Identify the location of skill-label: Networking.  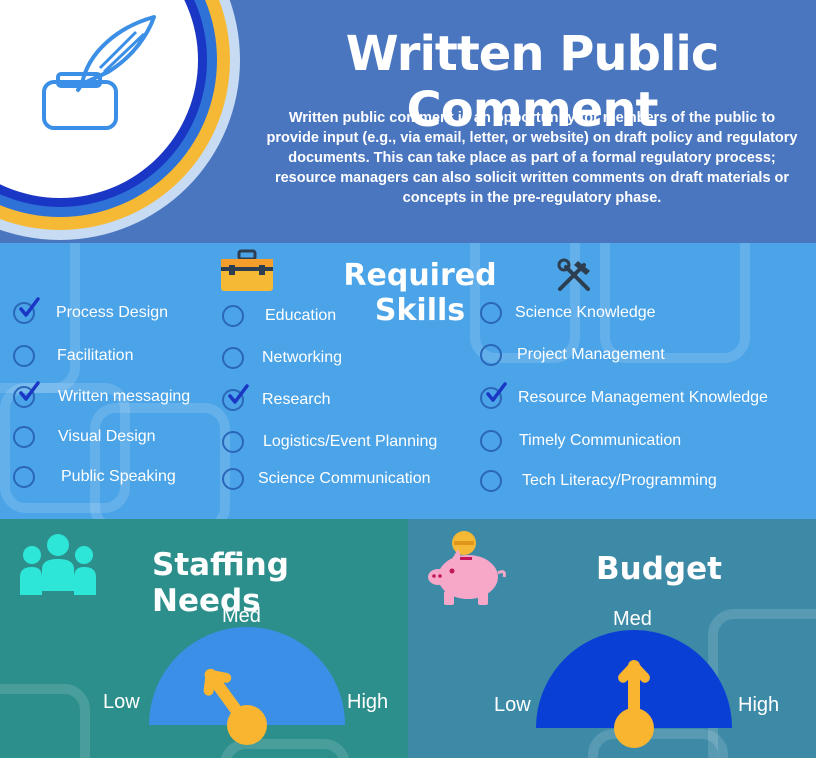
(302, 357).